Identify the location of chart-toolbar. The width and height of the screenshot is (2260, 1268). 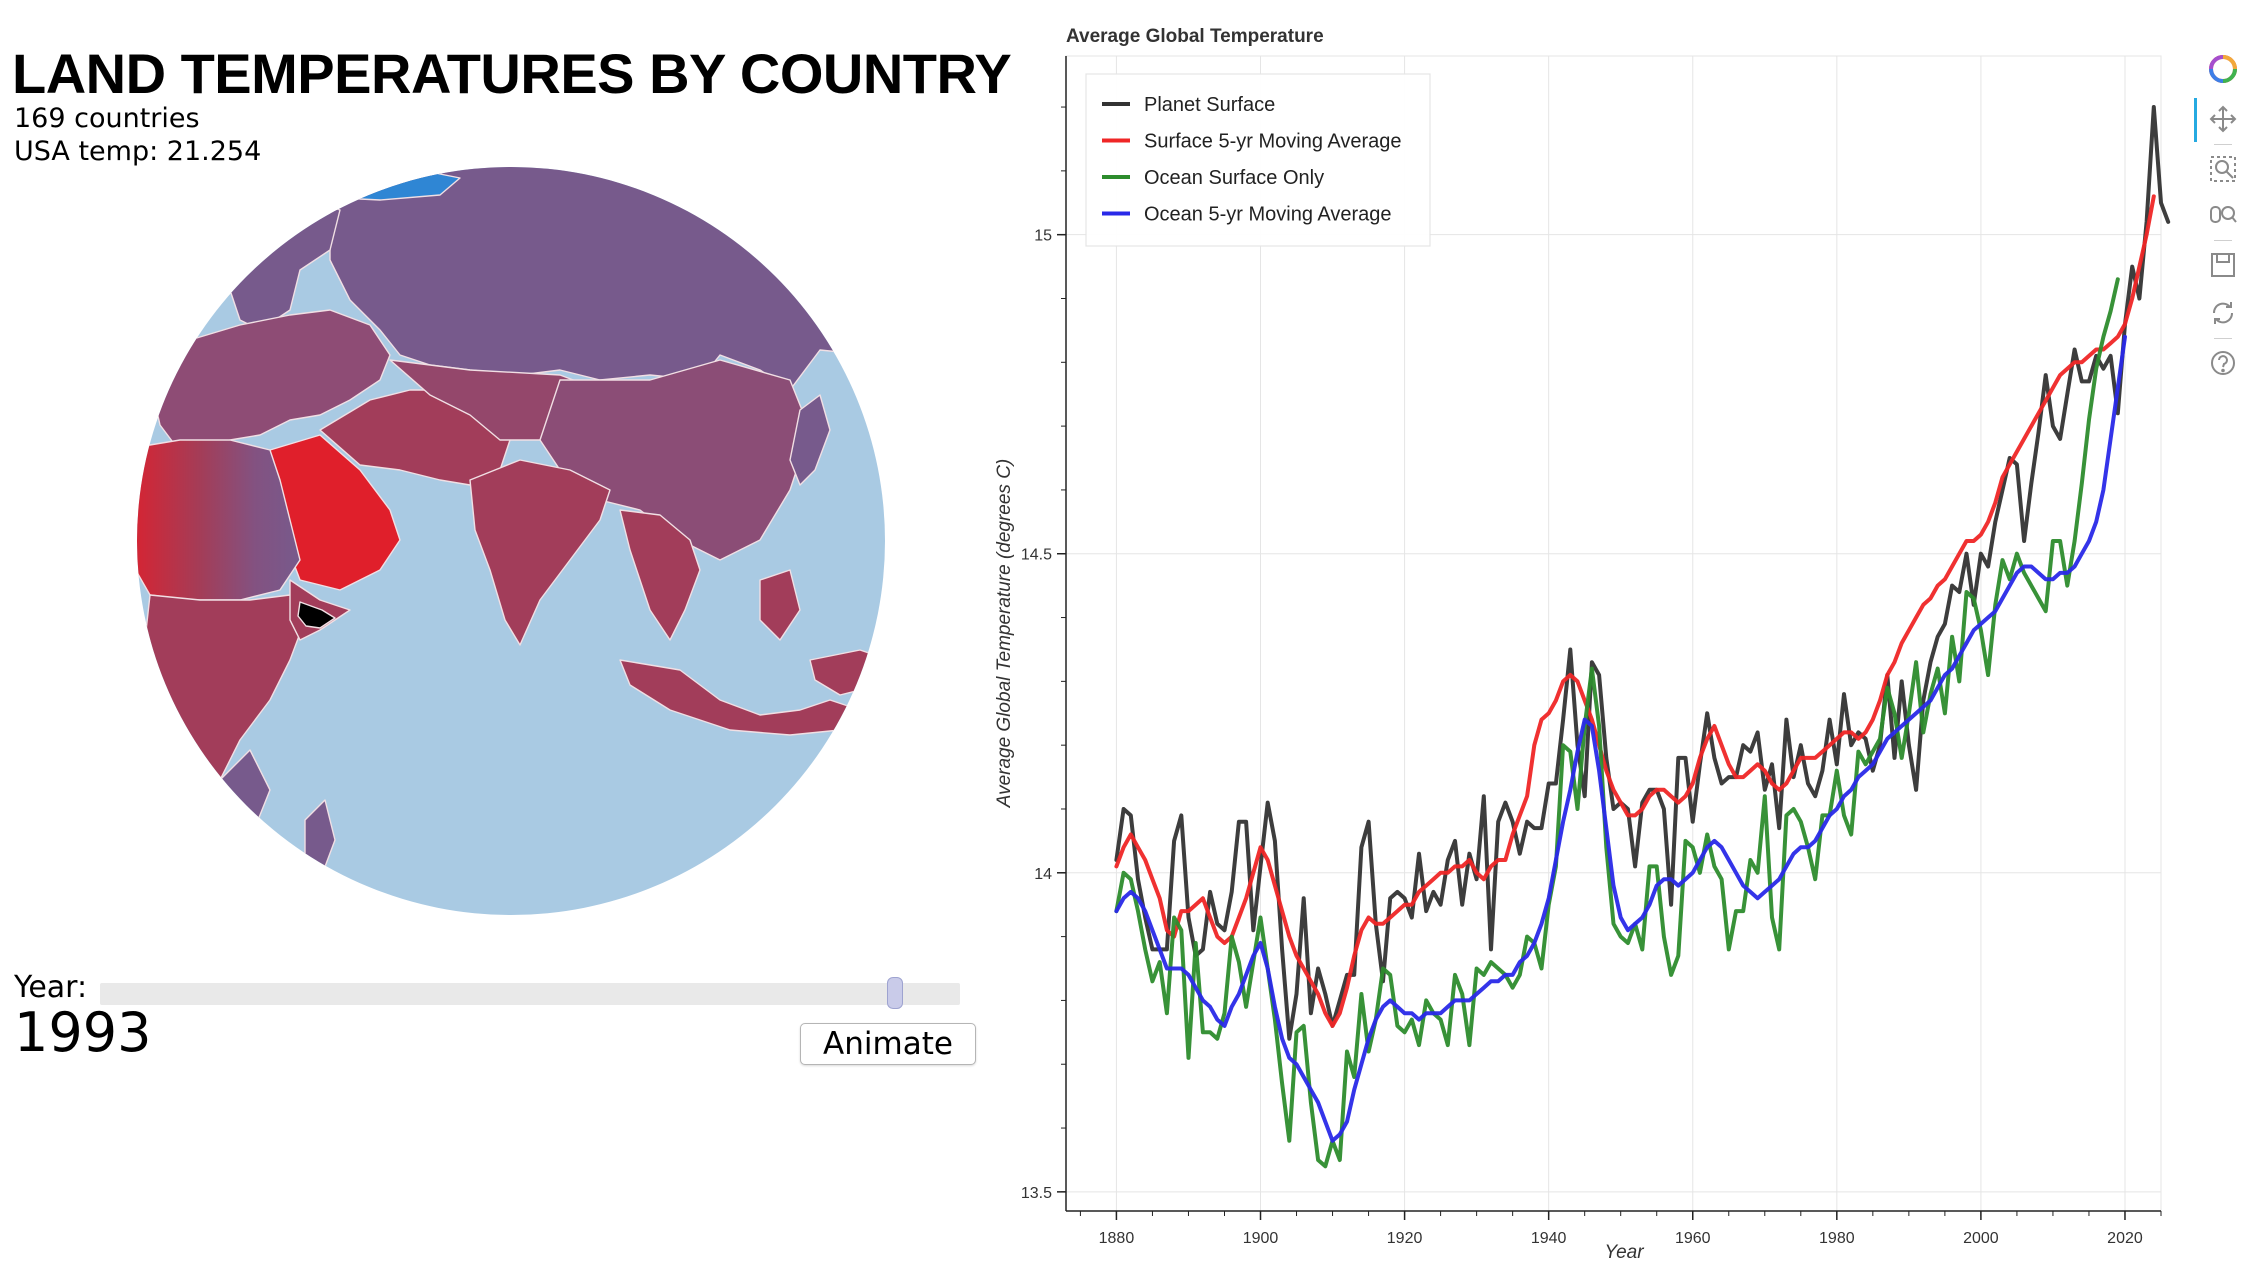
(2223, 222).